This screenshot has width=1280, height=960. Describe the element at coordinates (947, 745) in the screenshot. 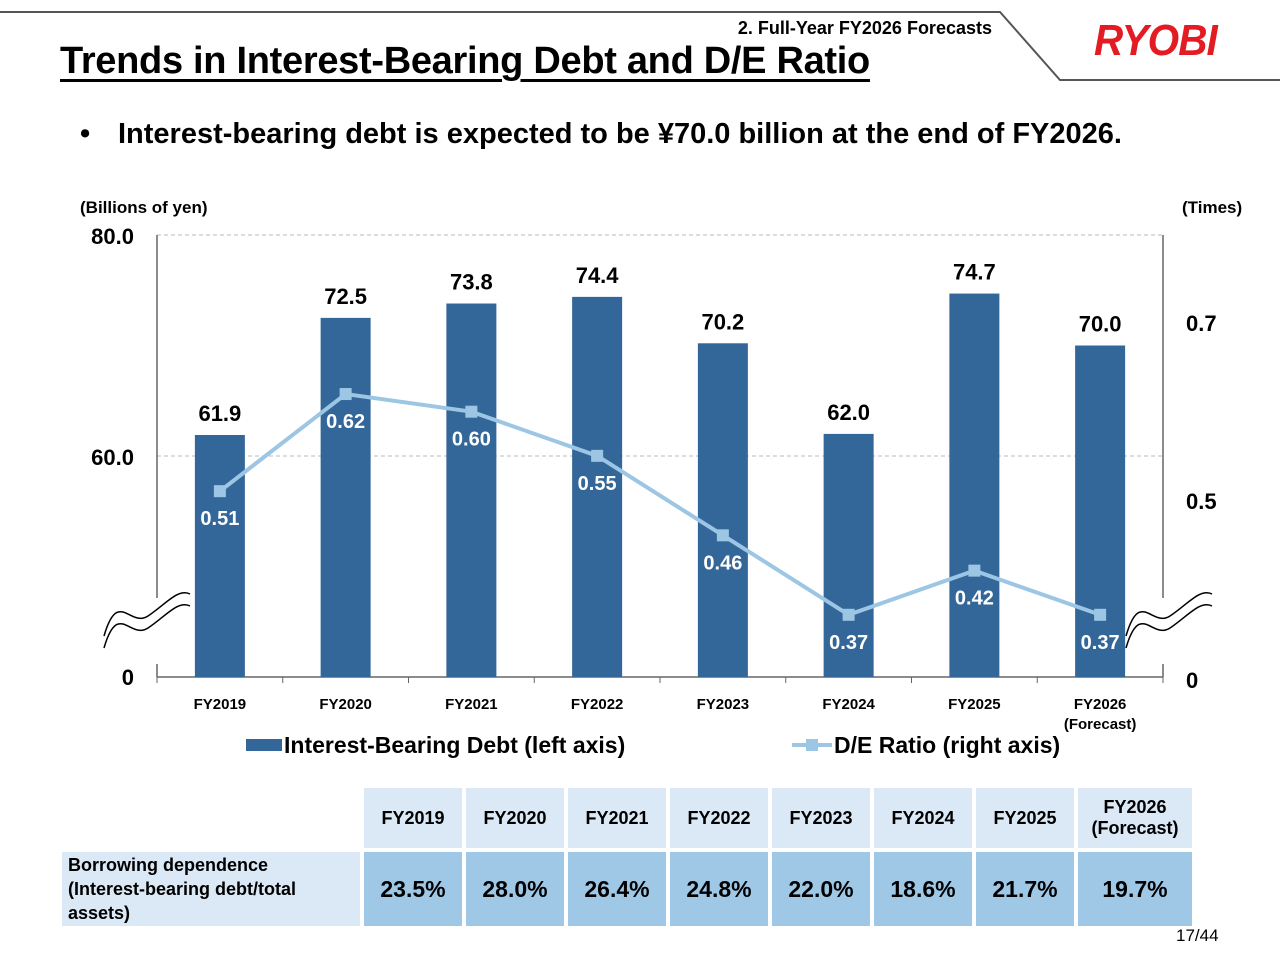

I see `legend-de-label: D/E Ratio (right axis)` at that location.